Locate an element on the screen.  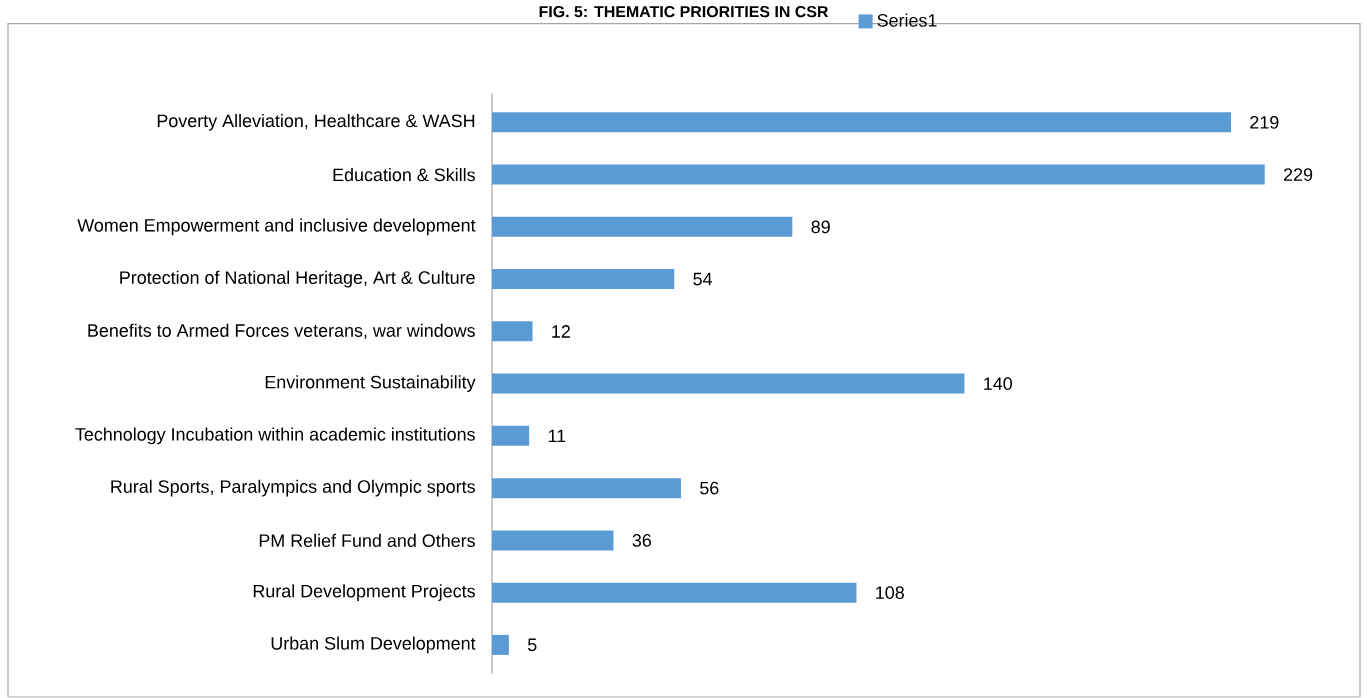
y-tick-label: Women Empowerment and inclusive development is located at coordinates (276, 227).